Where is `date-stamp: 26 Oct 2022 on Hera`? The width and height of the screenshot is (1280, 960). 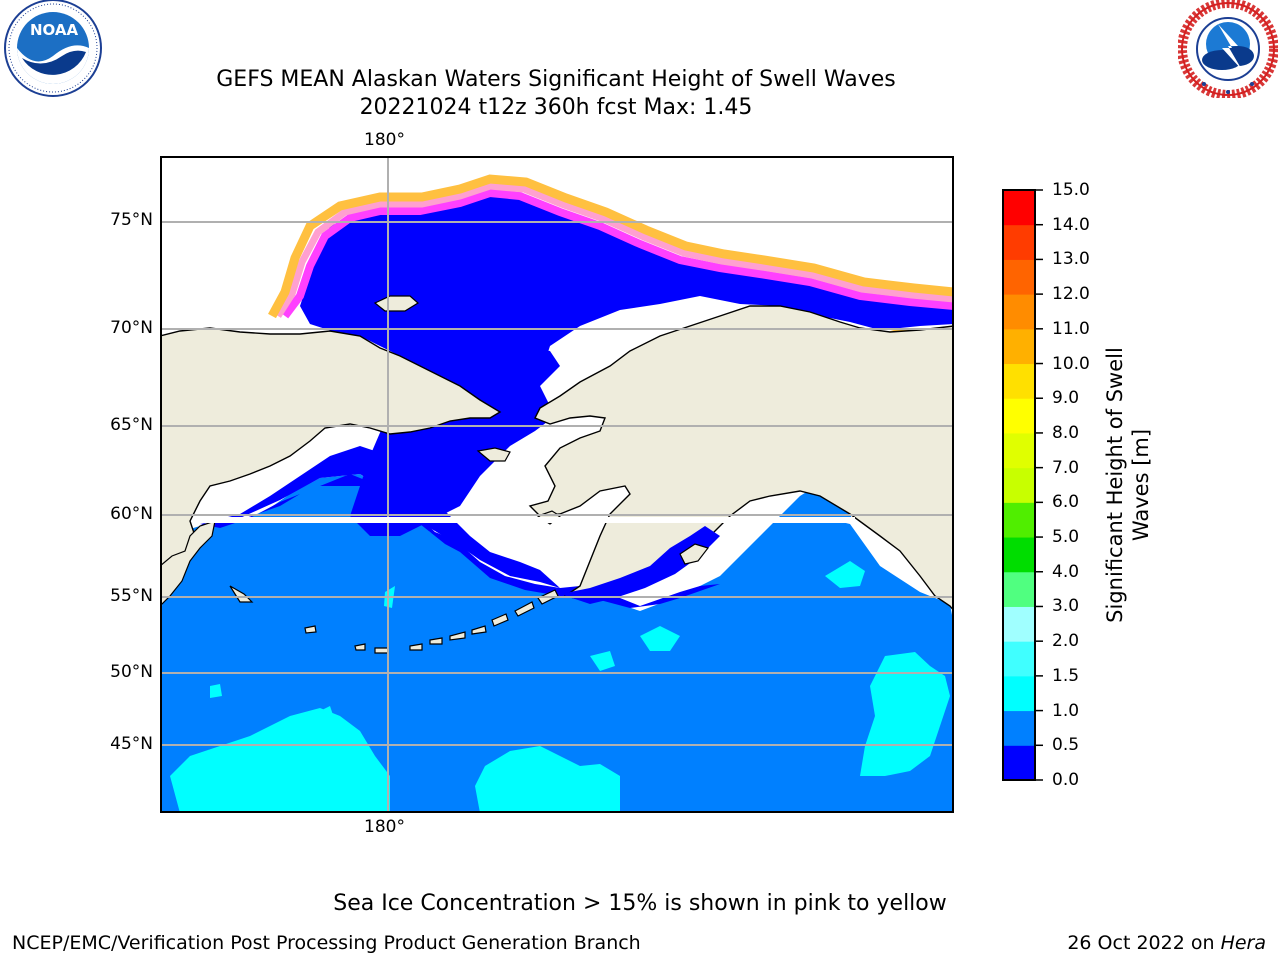
date-stamp: 26 Oct 2022 on Hera is located at coordinates (1166, 943).